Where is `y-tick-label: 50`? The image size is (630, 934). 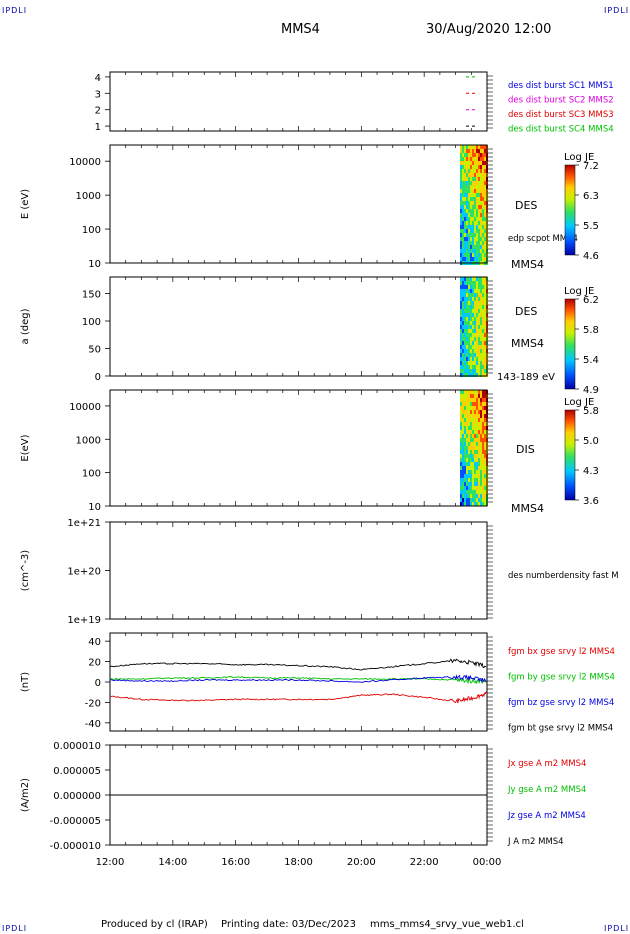
y-tick-label: 50 is located at coordinates (94, 350).